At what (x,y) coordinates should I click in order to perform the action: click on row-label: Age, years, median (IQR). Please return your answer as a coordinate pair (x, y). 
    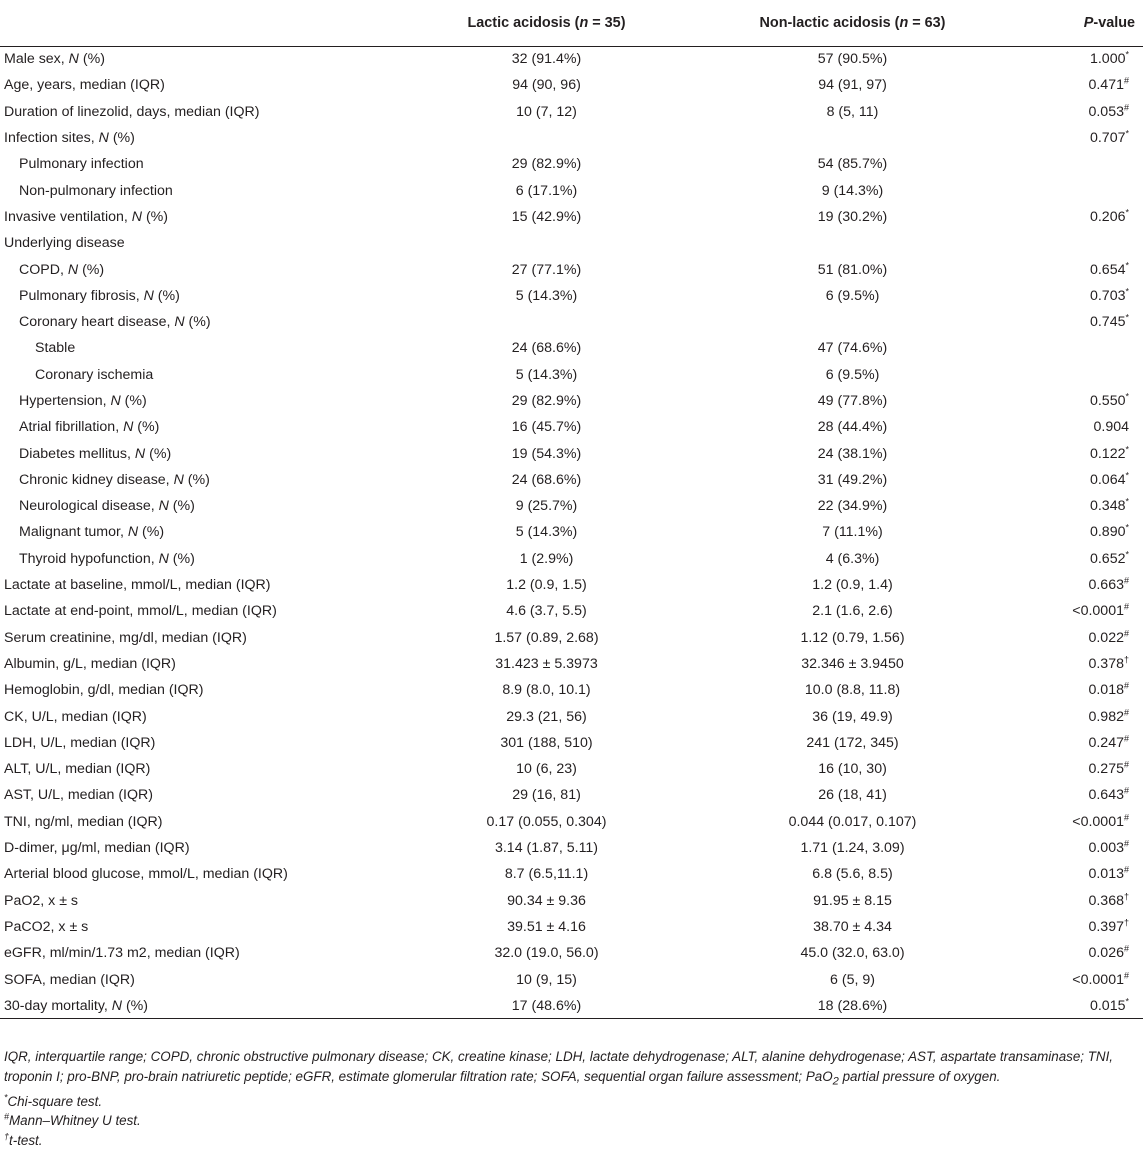
    Looking at the image, I should click on (84, 85).